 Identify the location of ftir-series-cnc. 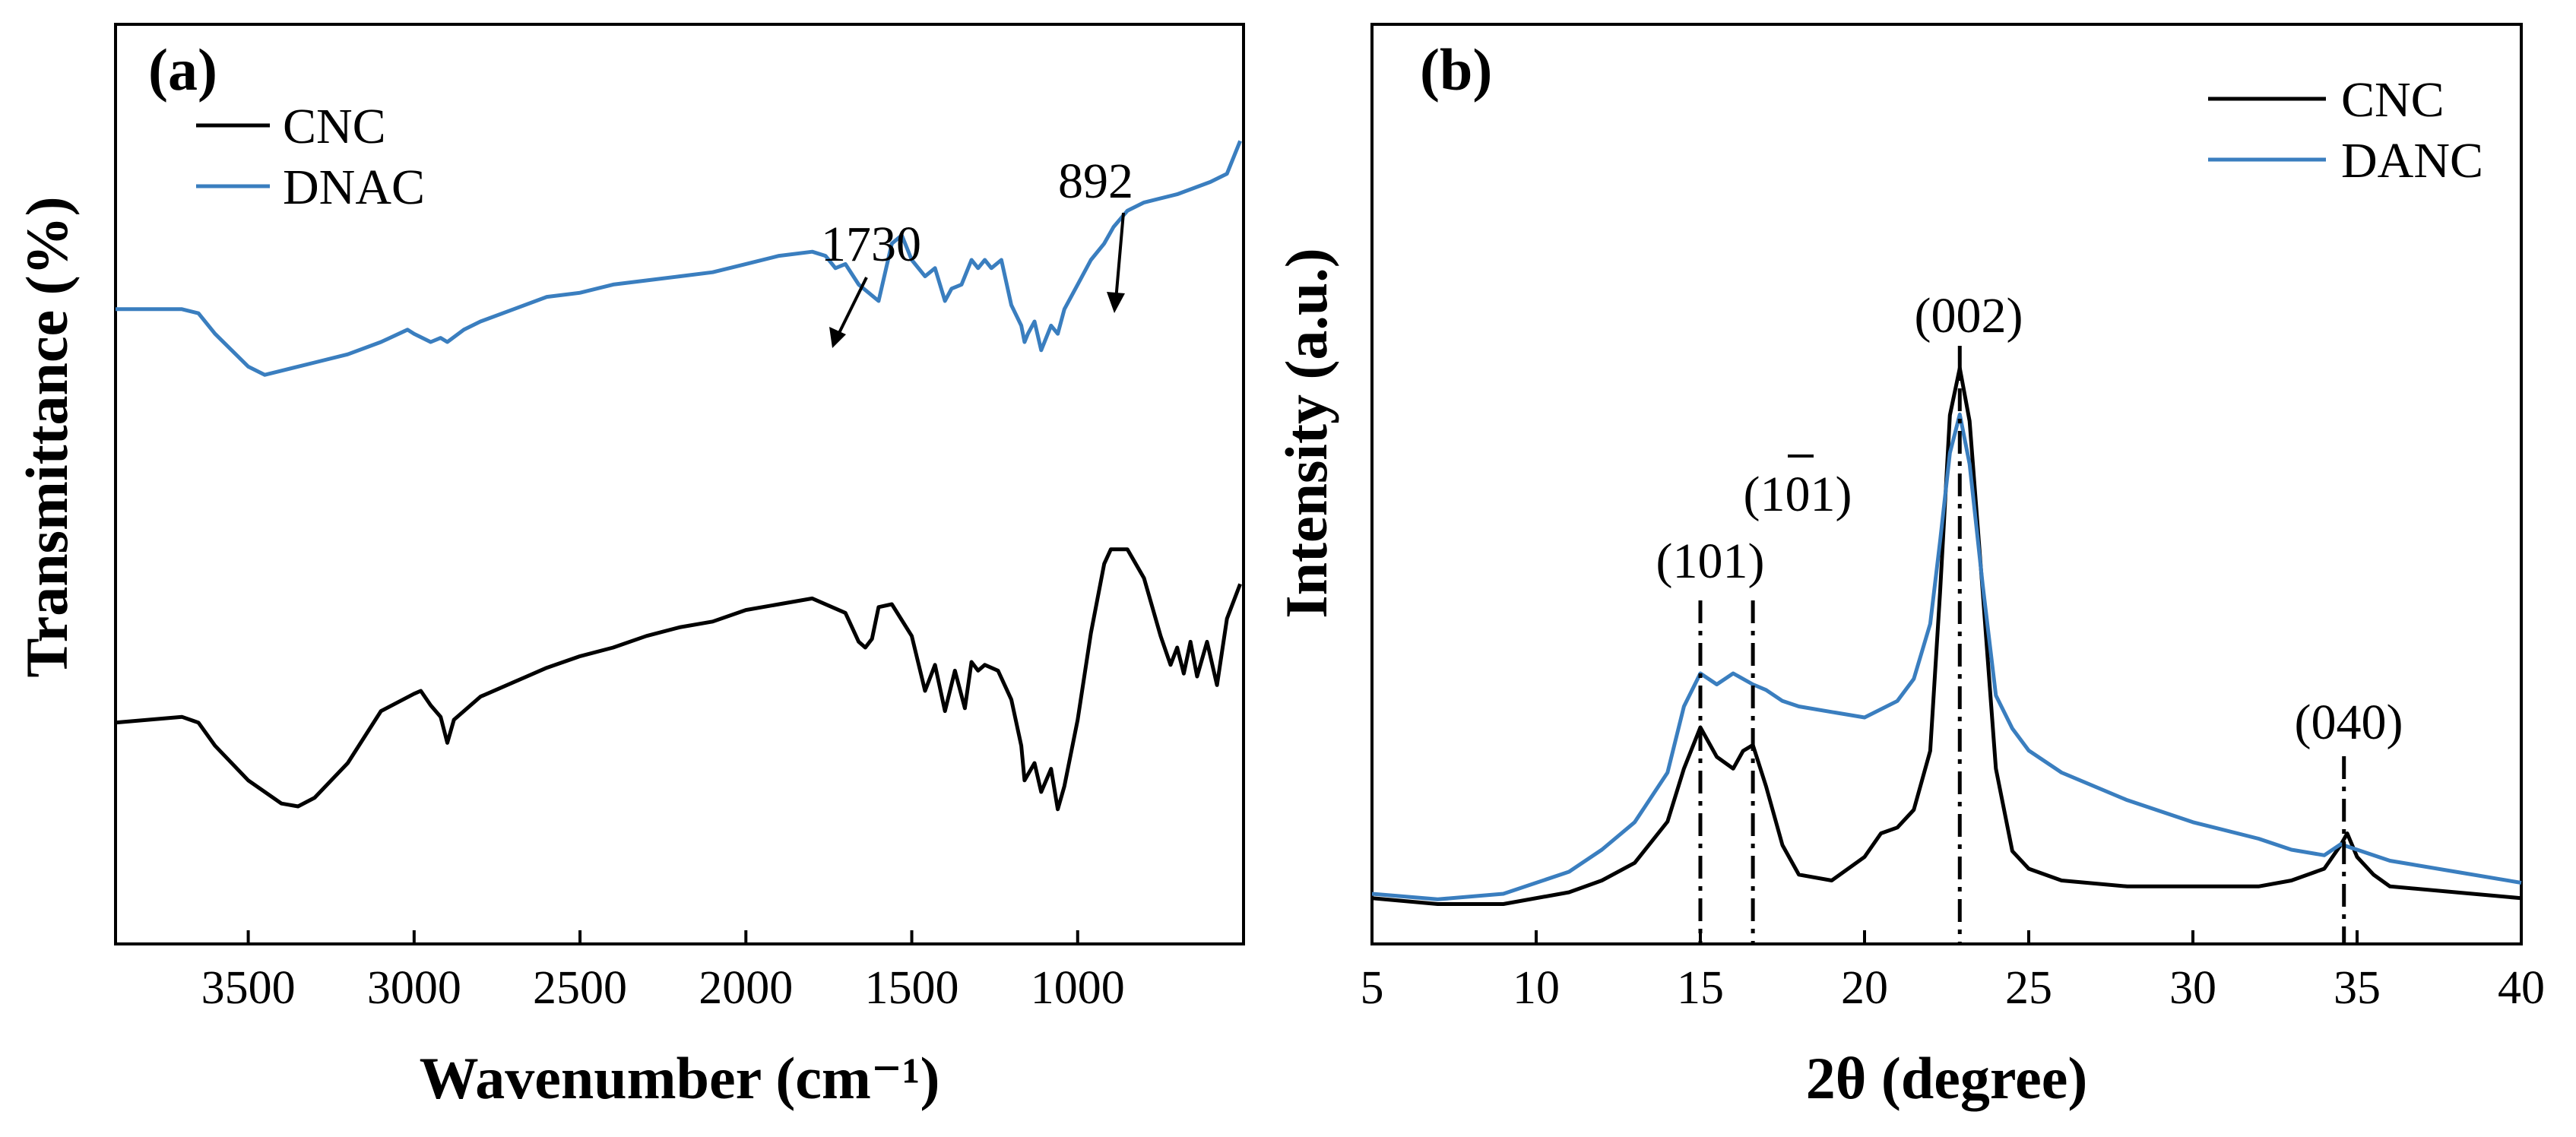
(678, 679).